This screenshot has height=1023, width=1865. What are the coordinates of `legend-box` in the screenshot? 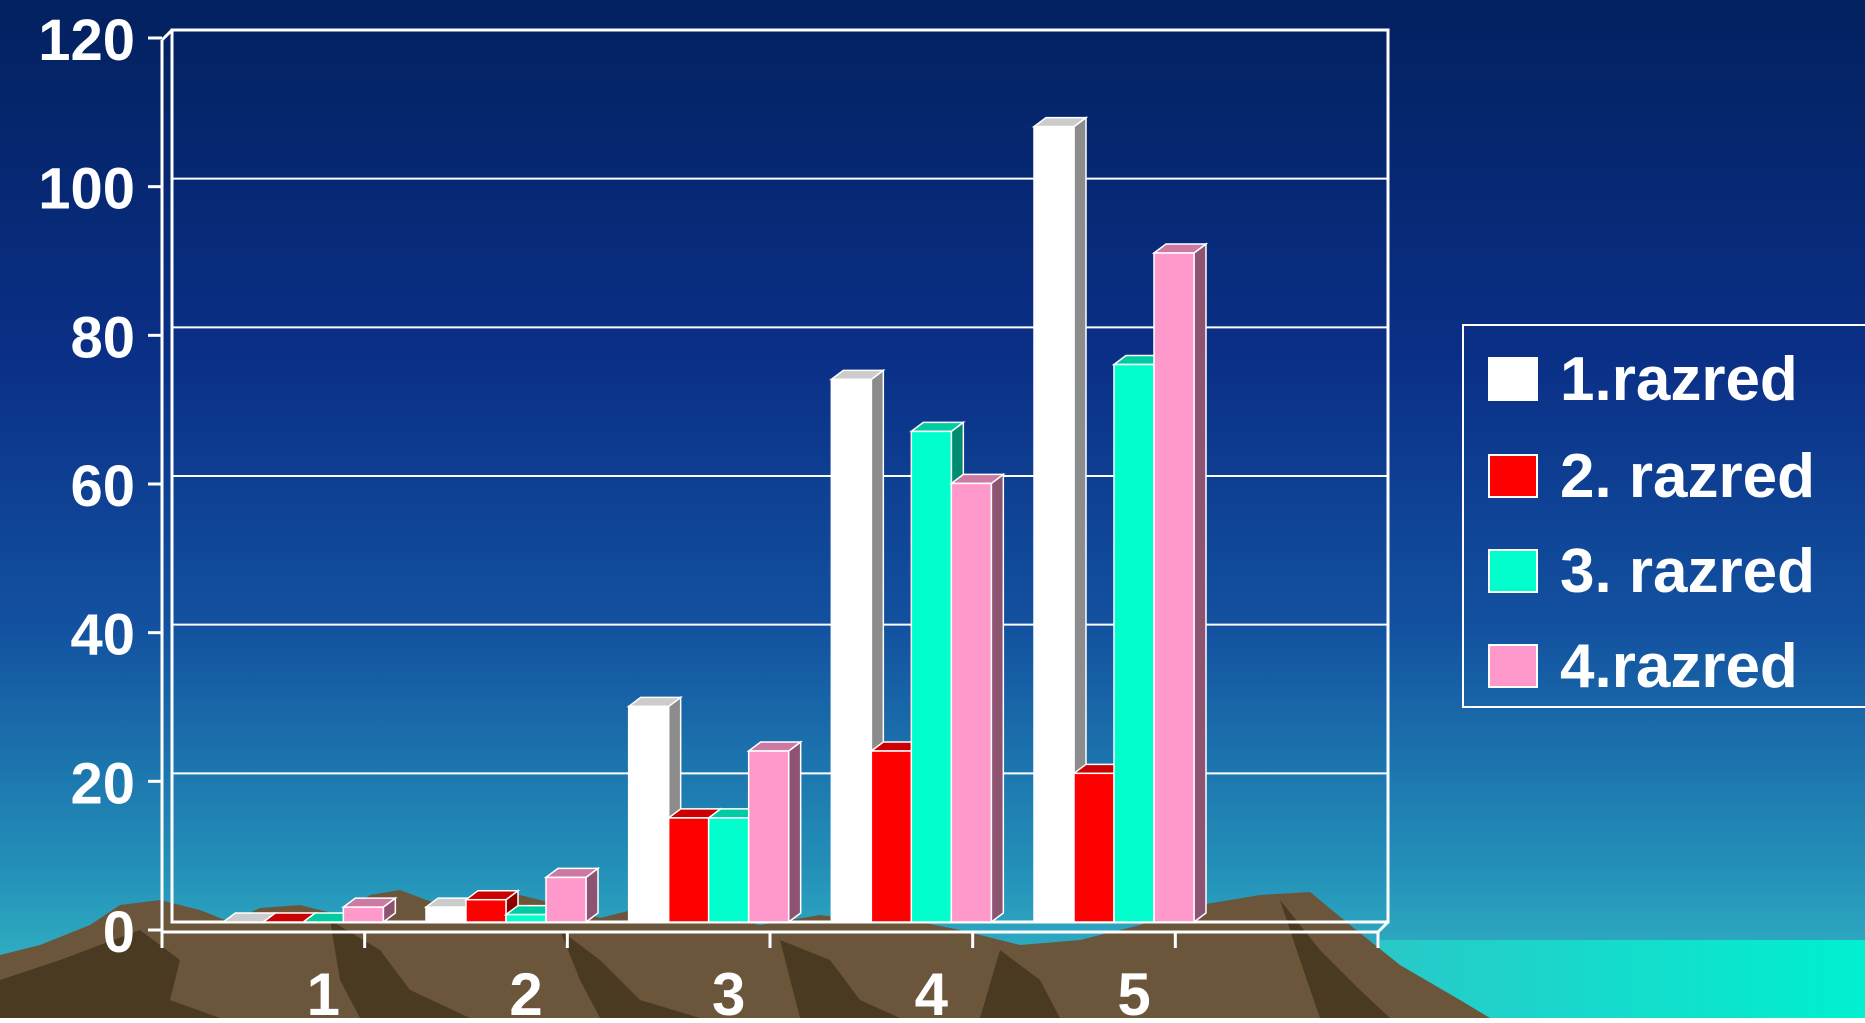 It's located at (1663, 516).